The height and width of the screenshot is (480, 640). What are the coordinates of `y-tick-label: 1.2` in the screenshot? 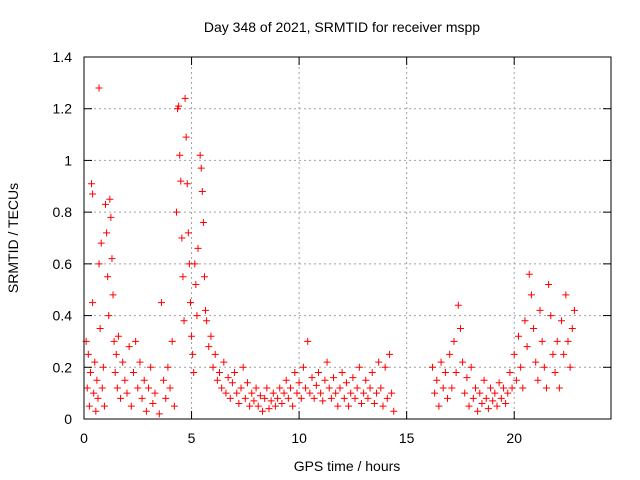 It's located at (63, 109).